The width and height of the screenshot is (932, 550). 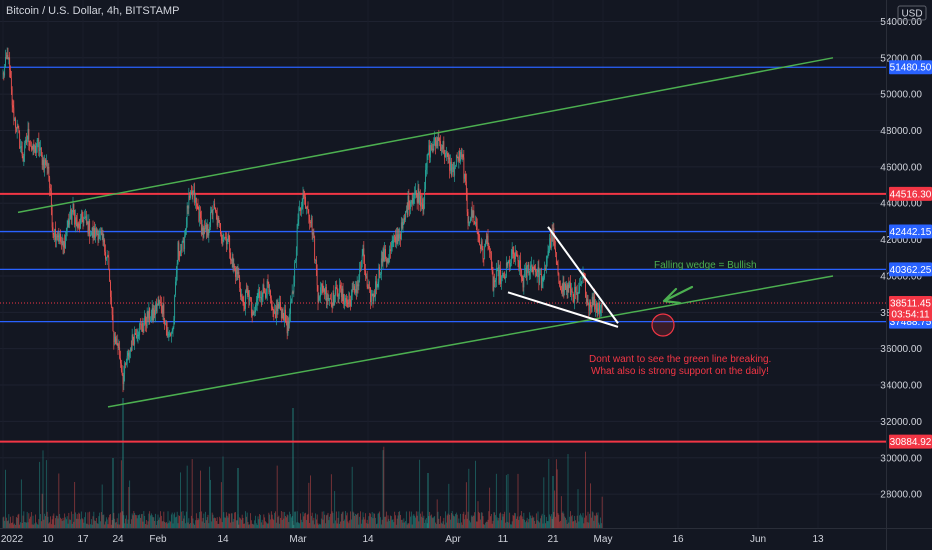 What do you see at coordinates (93, 11) in the screenshot?
I see `symbol-title: Bitcoin / U.S. Dollar, 4h, BITSTAMP` at bounding box center [93, 11].